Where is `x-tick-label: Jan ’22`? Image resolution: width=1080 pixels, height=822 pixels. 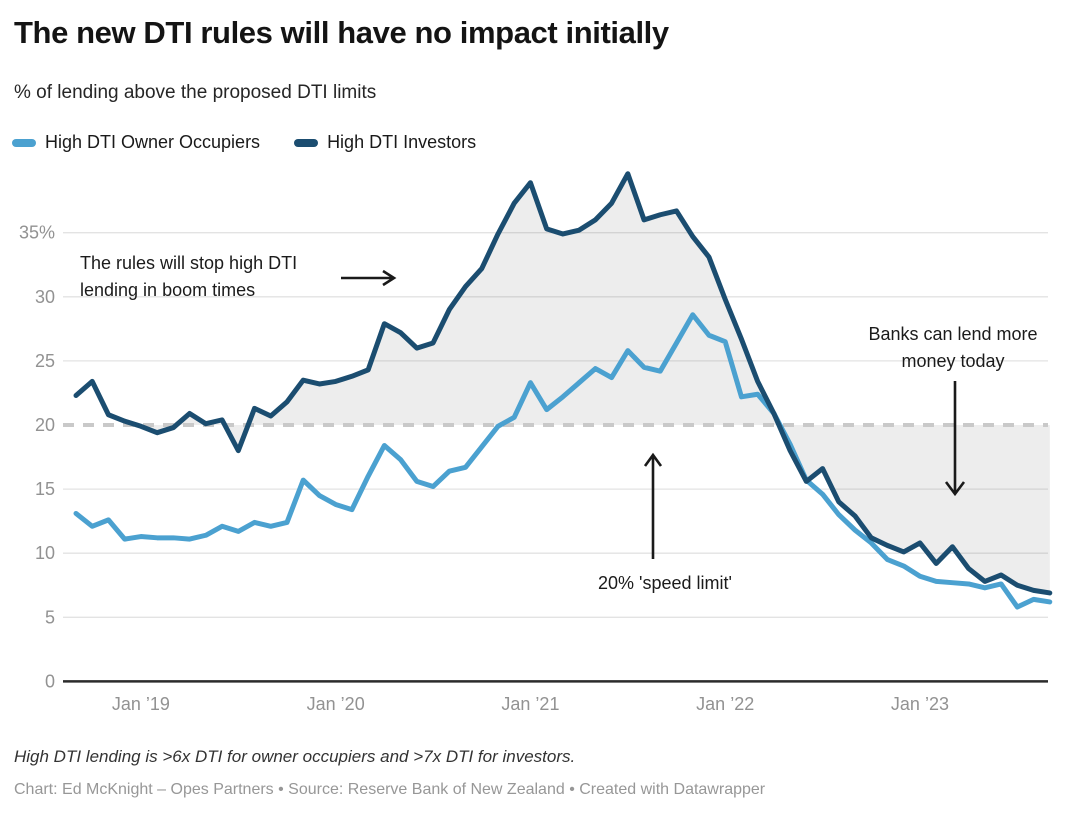 x-tick-label: Jan ’22 is located at coordinates (725, 704).